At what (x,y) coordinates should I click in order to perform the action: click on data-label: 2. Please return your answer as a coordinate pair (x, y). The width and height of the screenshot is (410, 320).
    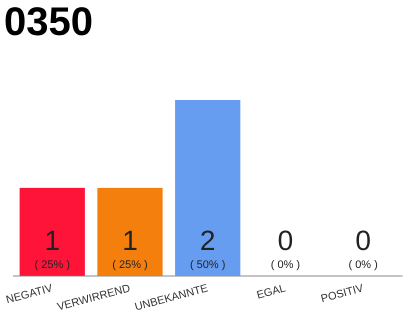
    Looking at the image, I should click on (208, 240).